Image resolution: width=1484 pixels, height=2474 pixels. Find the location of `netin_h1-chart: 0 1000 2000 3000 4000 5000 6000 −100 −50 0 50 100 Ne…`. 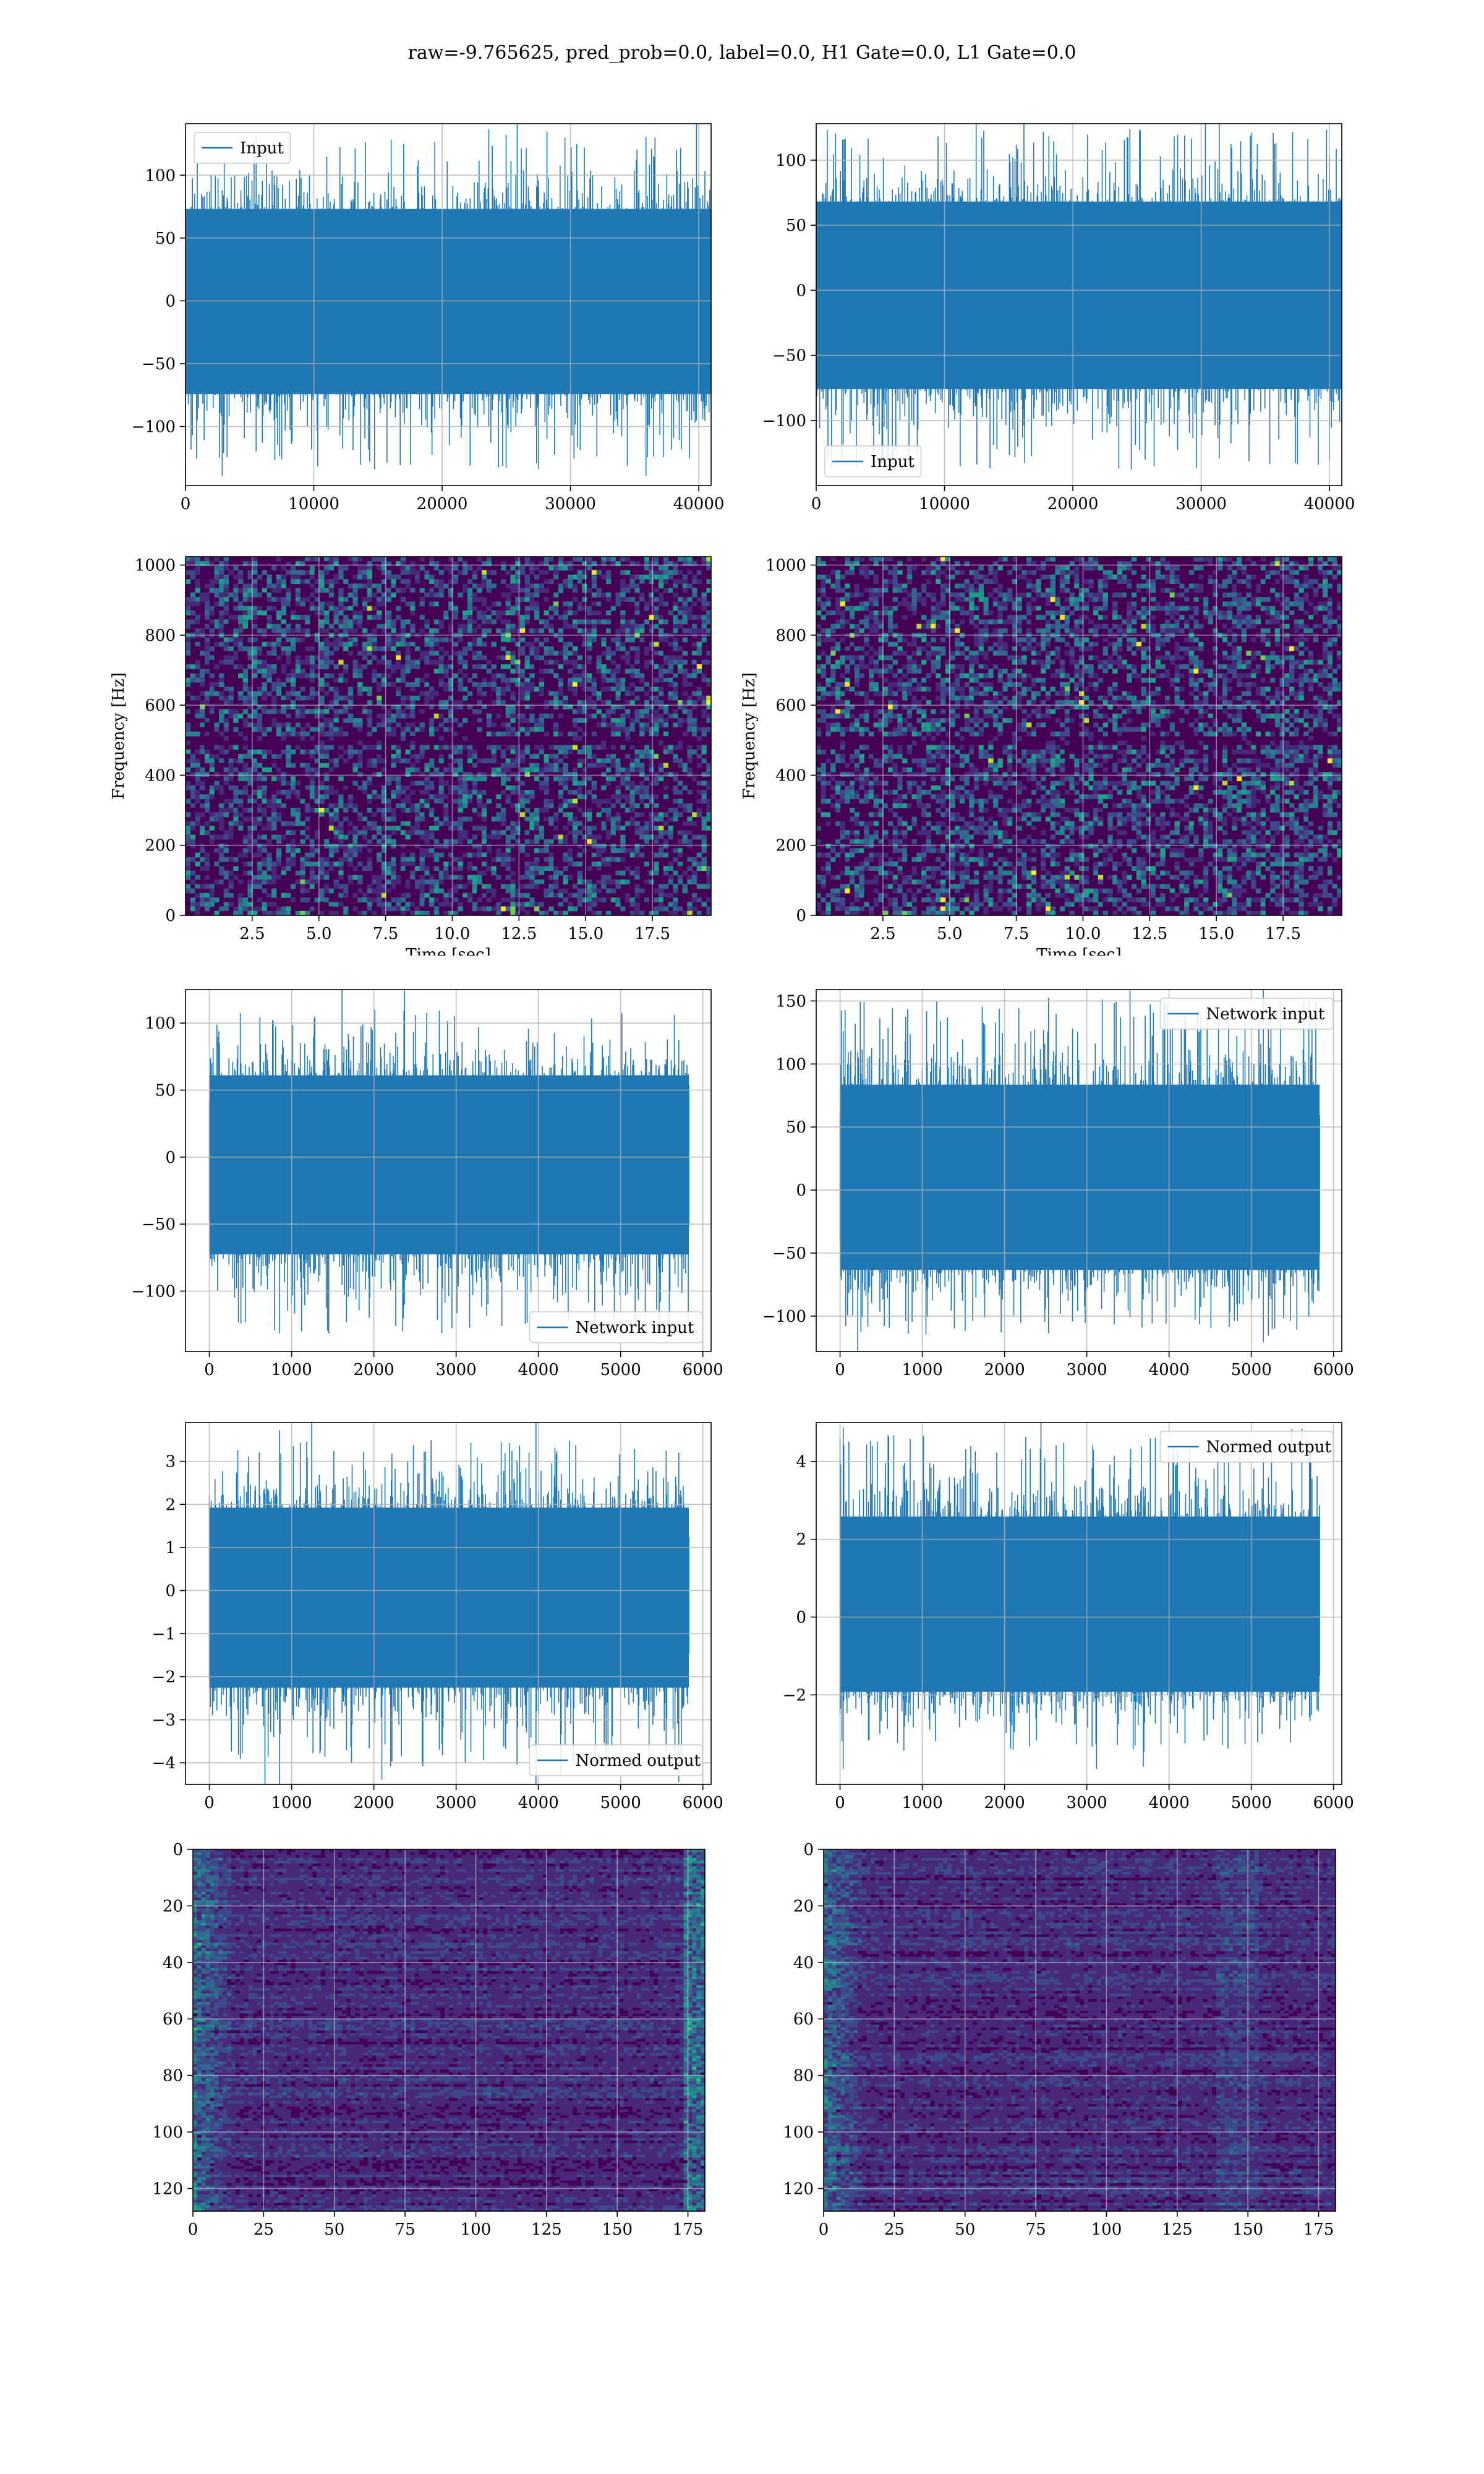

netin_h1-chart: 0 1000 2000 3000 4000 5000 6000 −100 −50 0 50 100 Ne… is located at coordinates (427, 1184).